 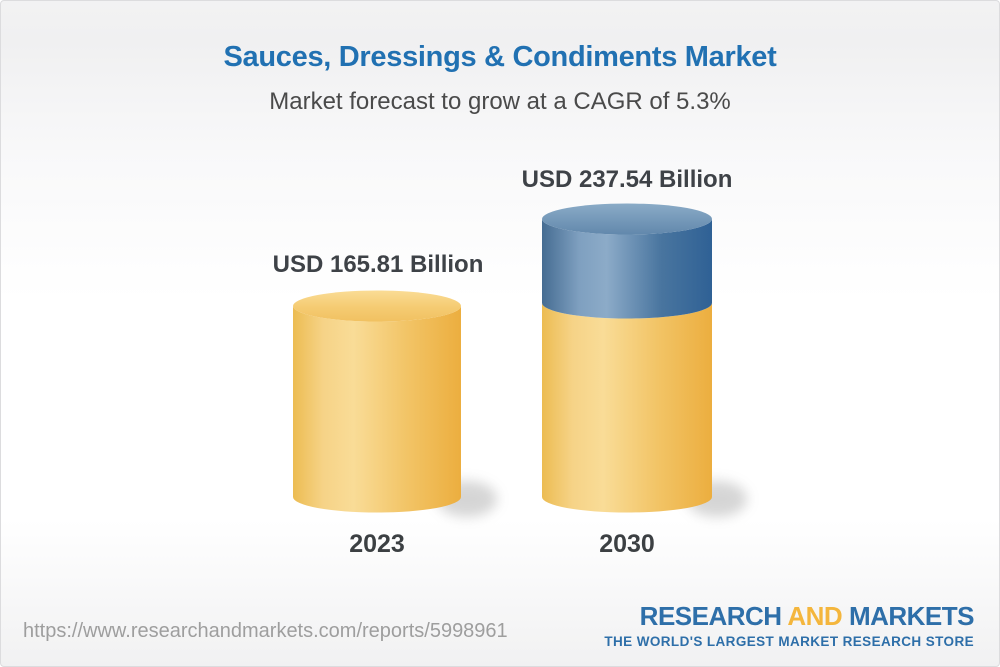 What do you see at coordinates (378, 264) in the screenshot?
I see `value-label-2023: USD 165.81 Billion` at bounding box center [378, 264].